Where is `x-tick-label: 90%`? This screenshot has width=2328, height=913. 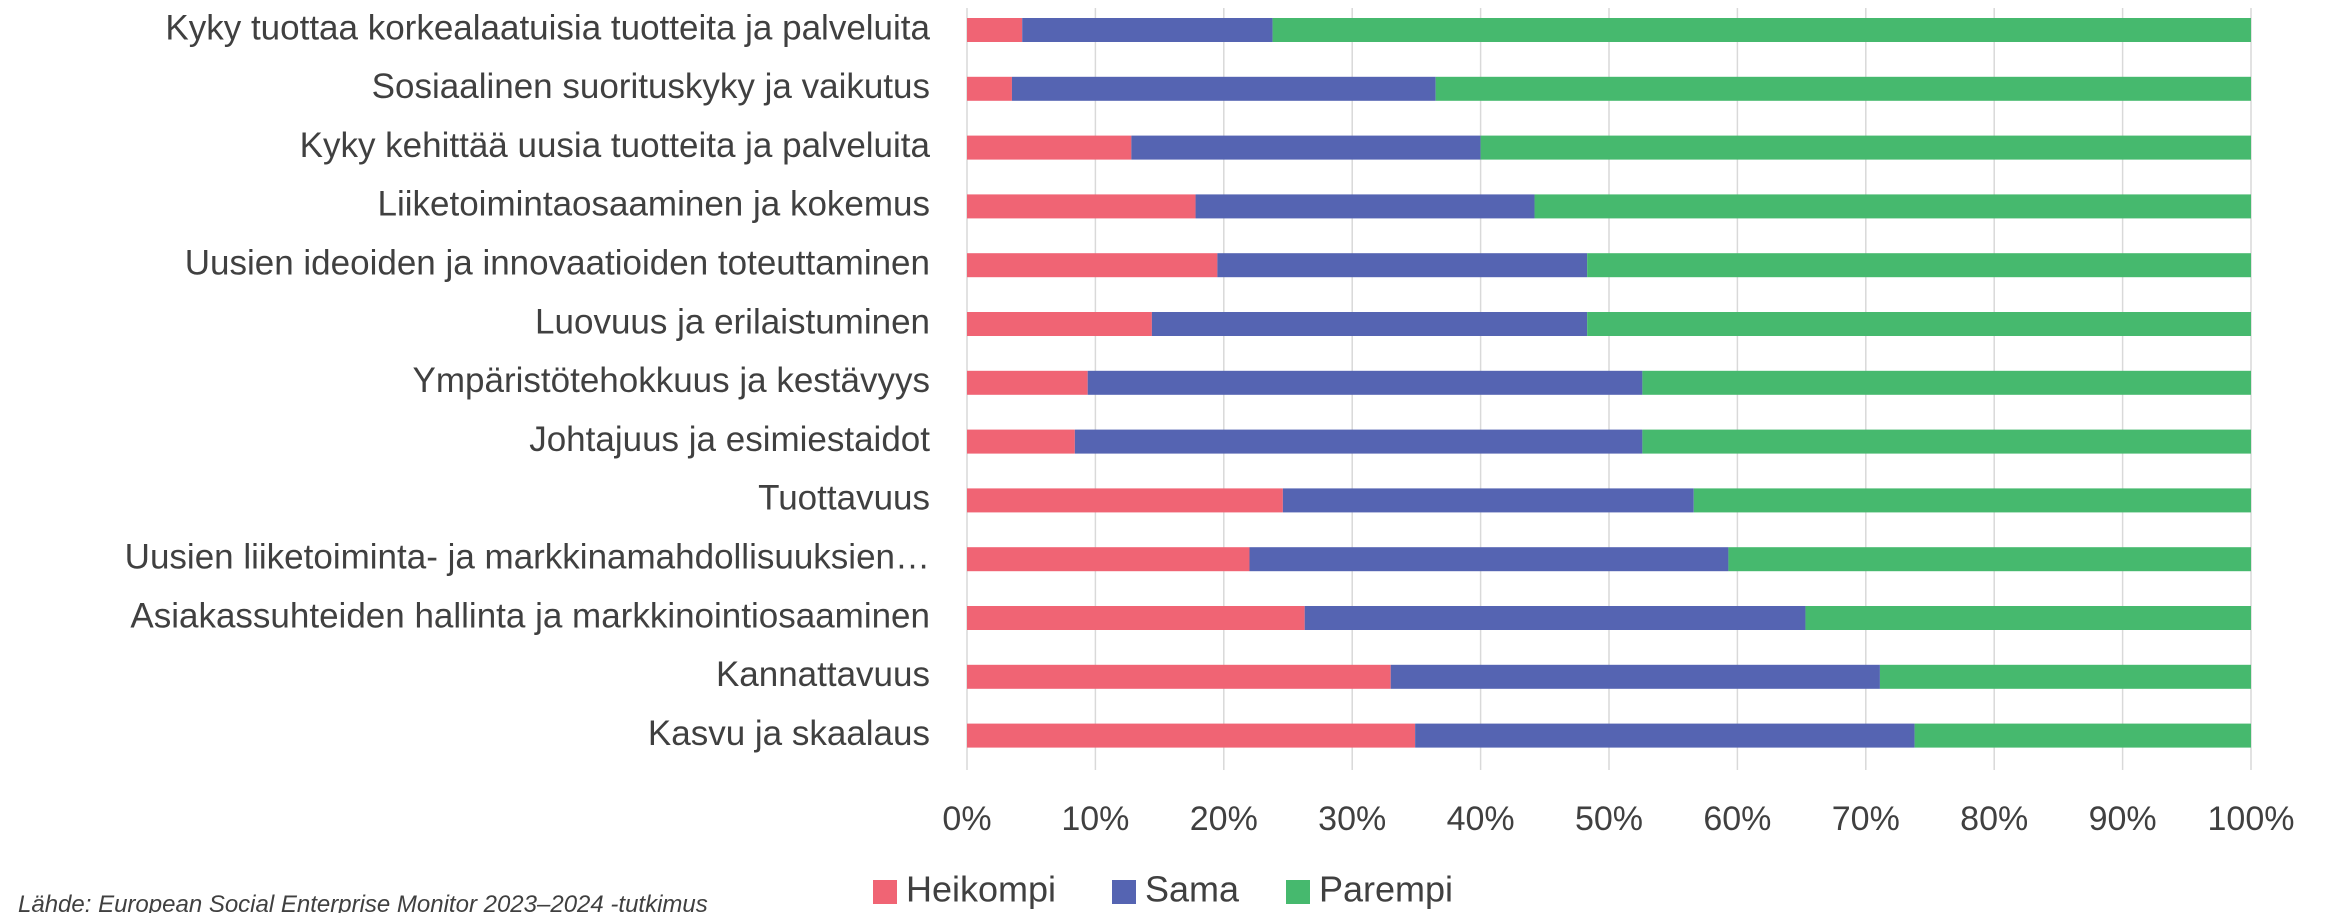 x-tick-label: 90% is located at coordinates (2123, 819).